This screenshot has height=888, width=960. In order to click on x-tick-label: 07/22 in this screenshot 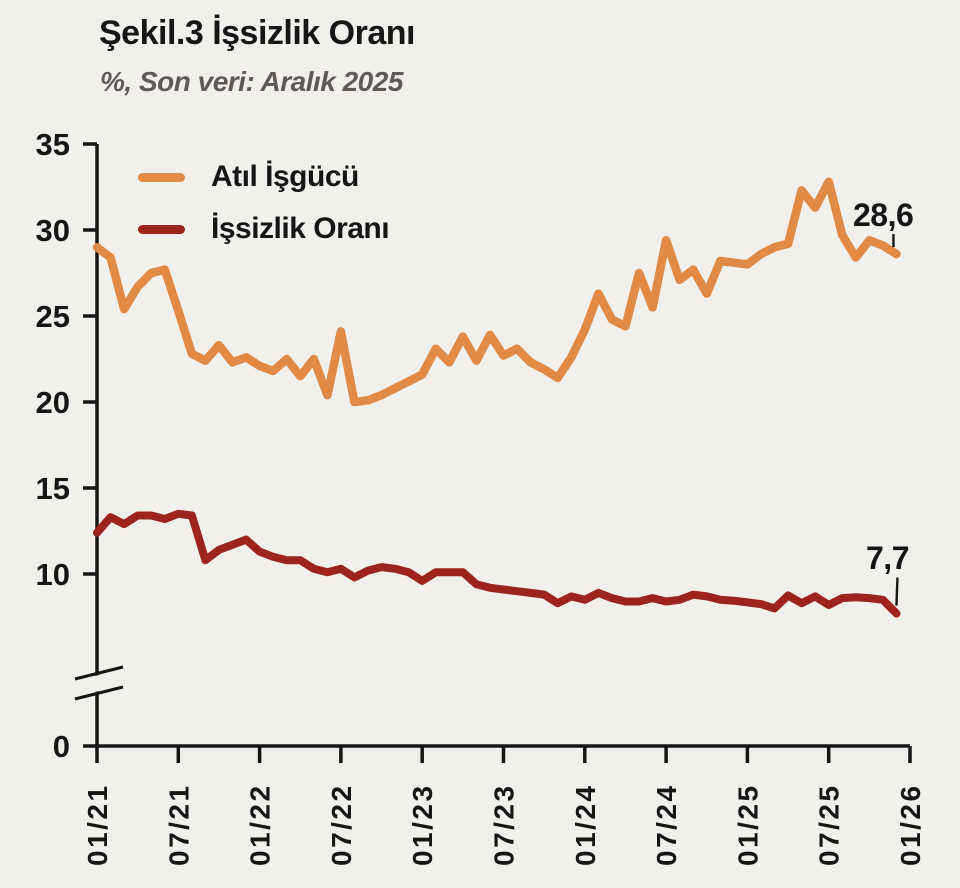, I will do `click(341, 824)`.